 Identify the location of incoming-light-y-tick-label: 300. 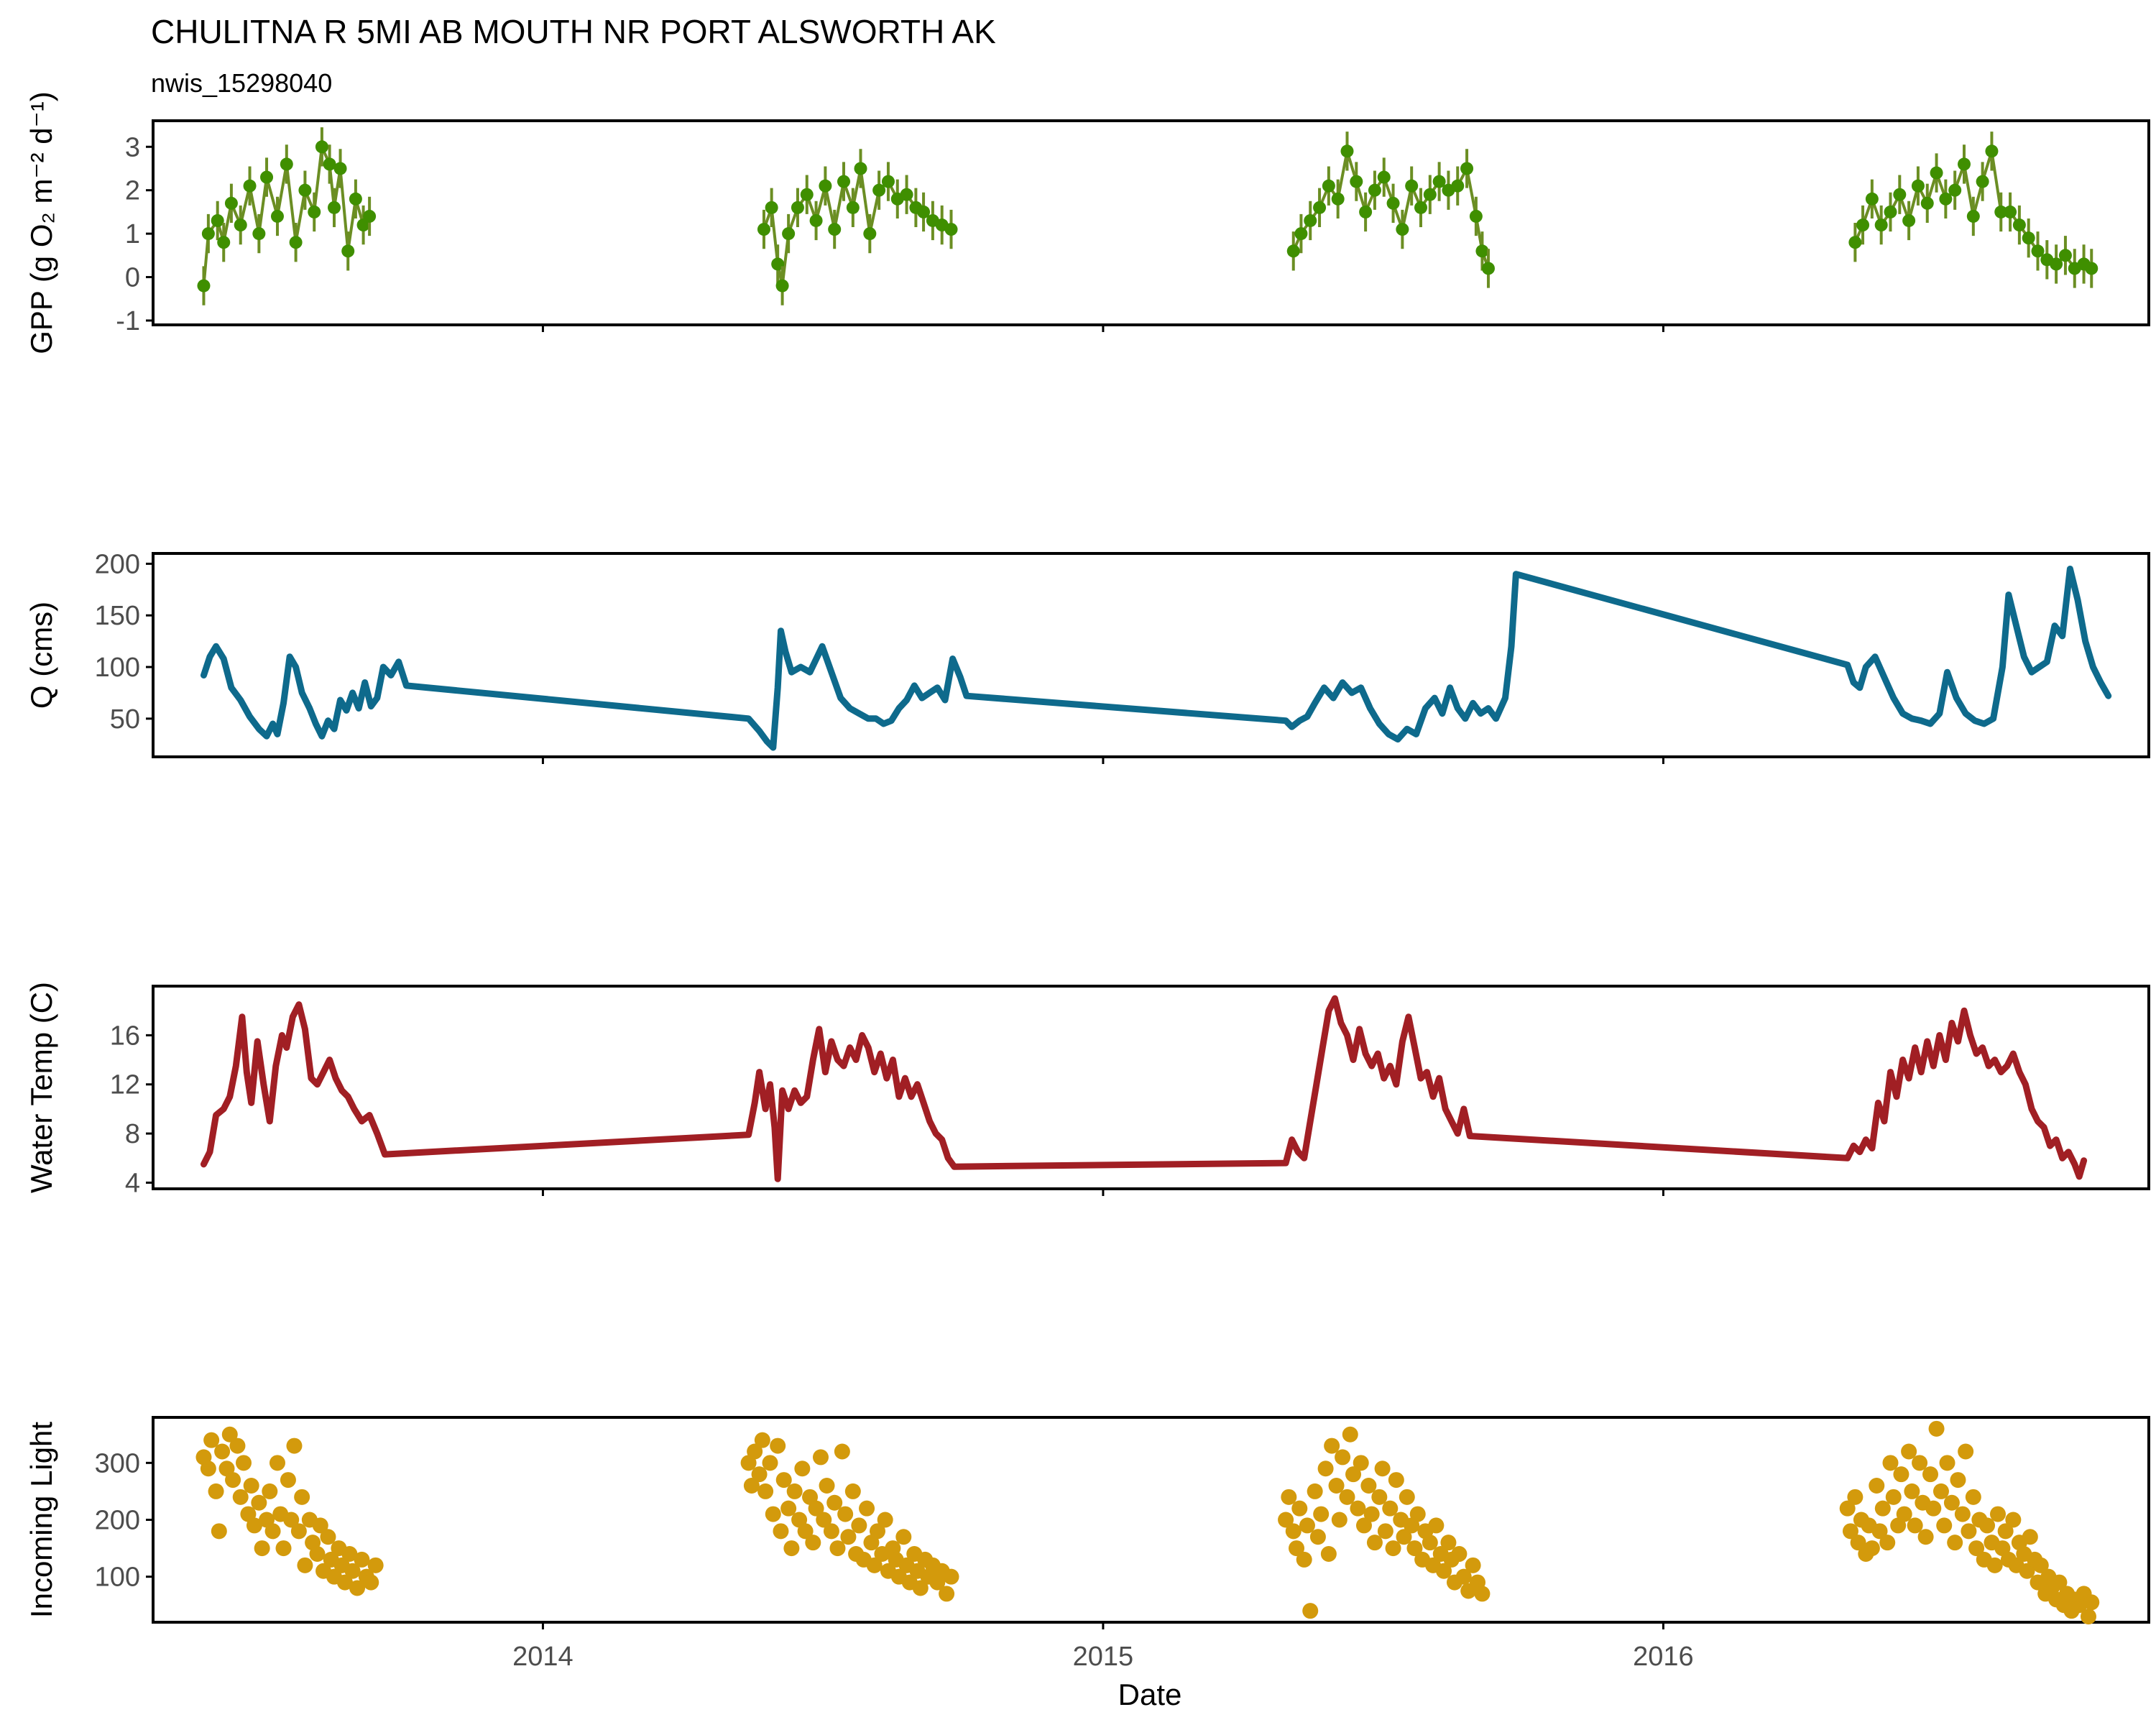
(118, 1463).